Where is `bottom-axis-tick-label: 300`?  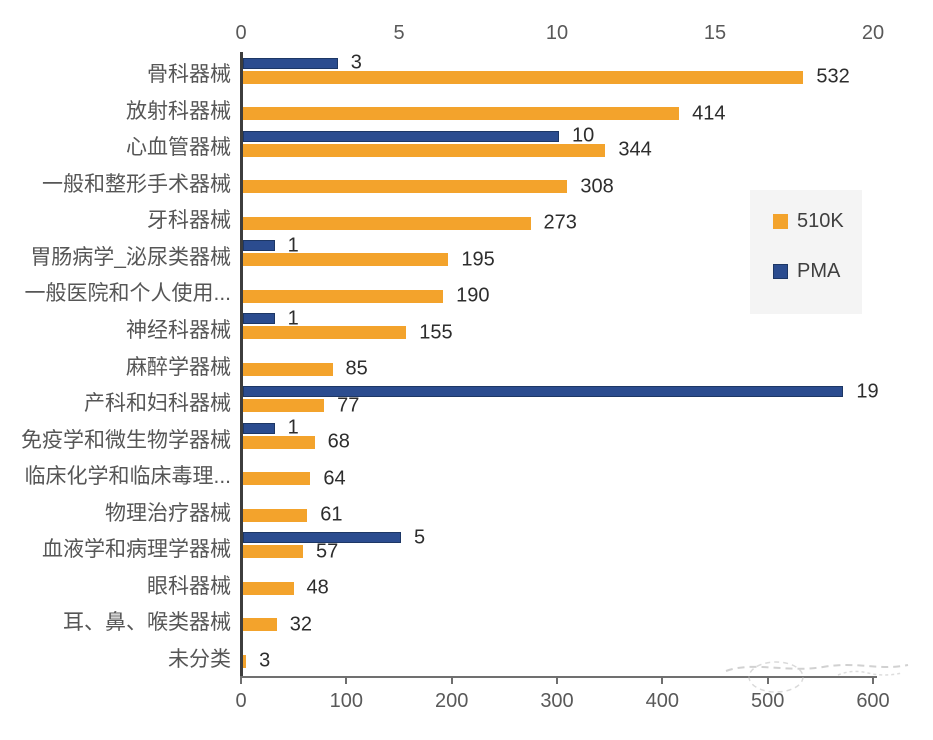 bottom-axis-tick-label: 300 is located at coordinates (557, 701).